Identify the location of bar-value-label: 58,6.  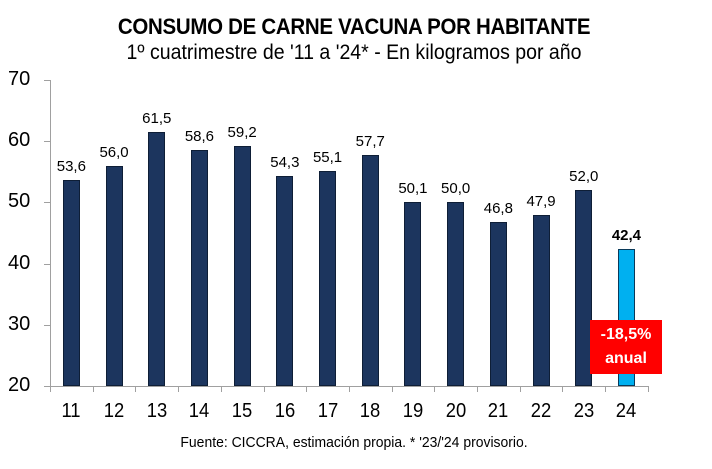
(199, 136).